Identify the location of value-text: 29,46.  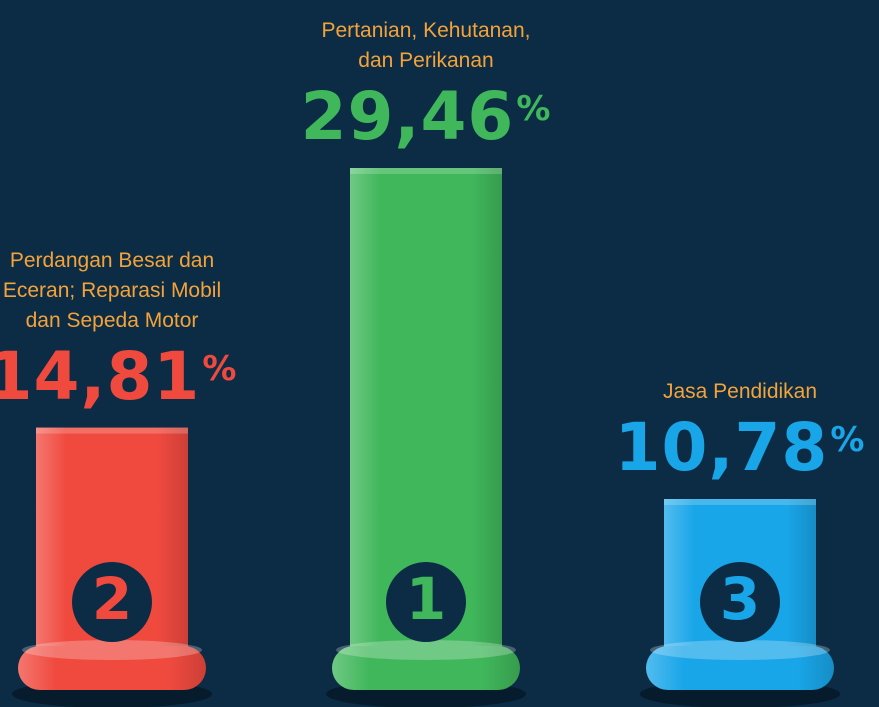
(407, 116).